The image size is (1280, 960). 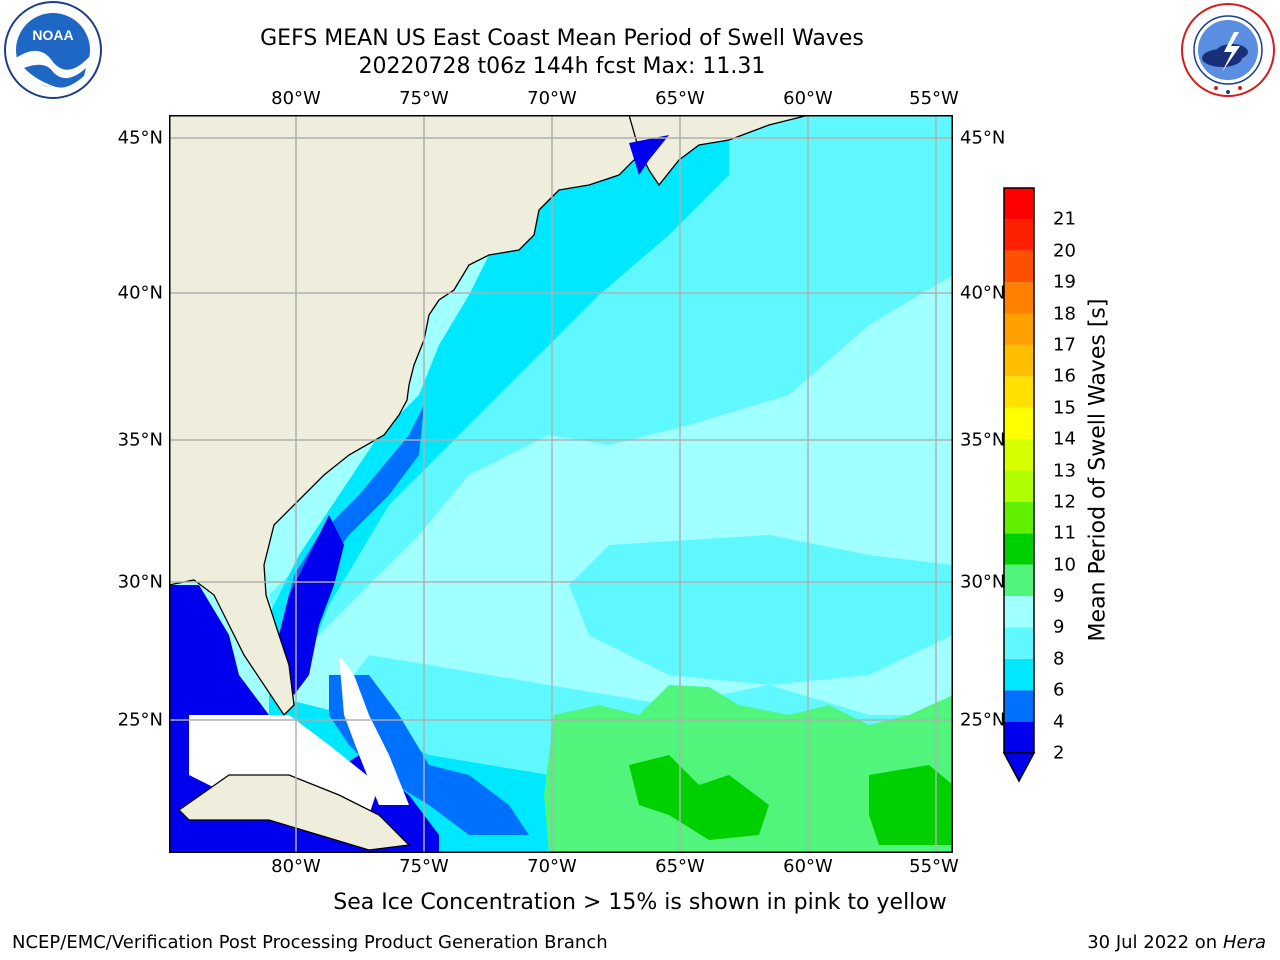 I want to click on colorbar-tick-label: 4, so click(x=1059, y=722).